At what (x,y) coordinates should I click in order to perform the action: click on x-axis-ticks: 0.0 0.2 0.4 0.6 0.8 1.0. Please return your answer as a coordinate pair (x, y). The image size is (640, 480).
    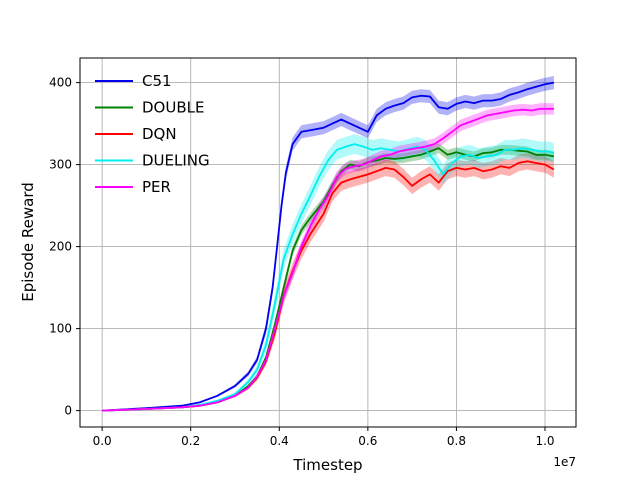
    Looking at the image, I should click on (324, 437).